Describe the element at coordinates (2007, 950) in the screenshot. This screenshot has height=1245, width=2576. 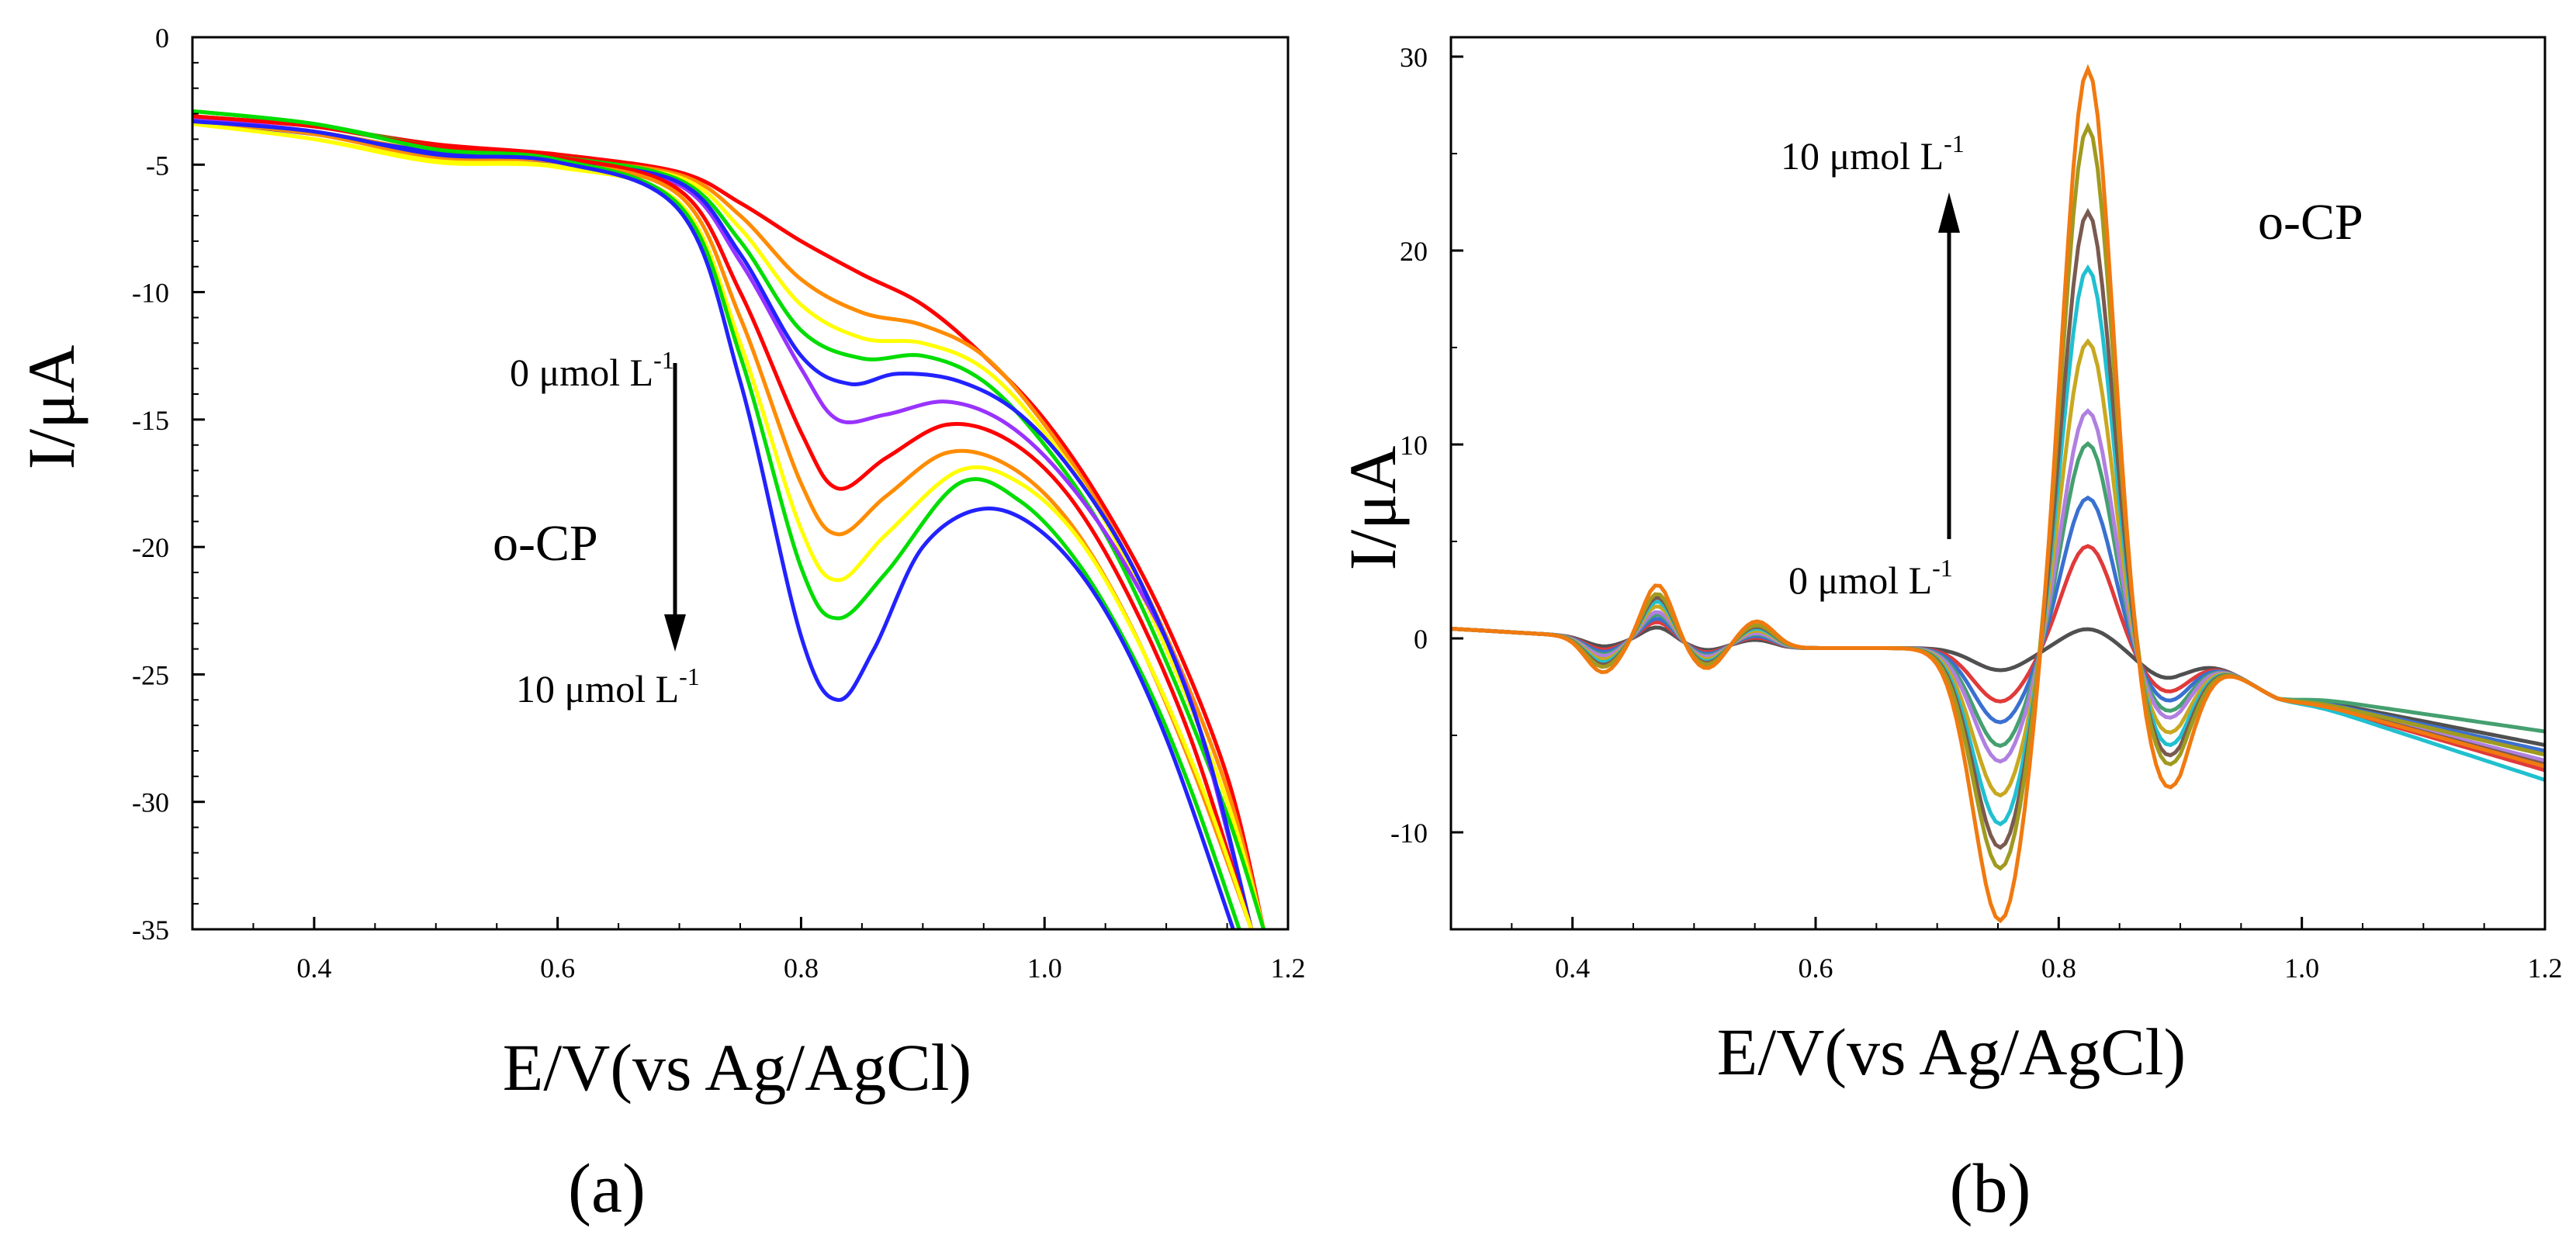
I see `x-axis-ticks-b: 0.4 0.6 0.8 1.0 1.2` at that location.